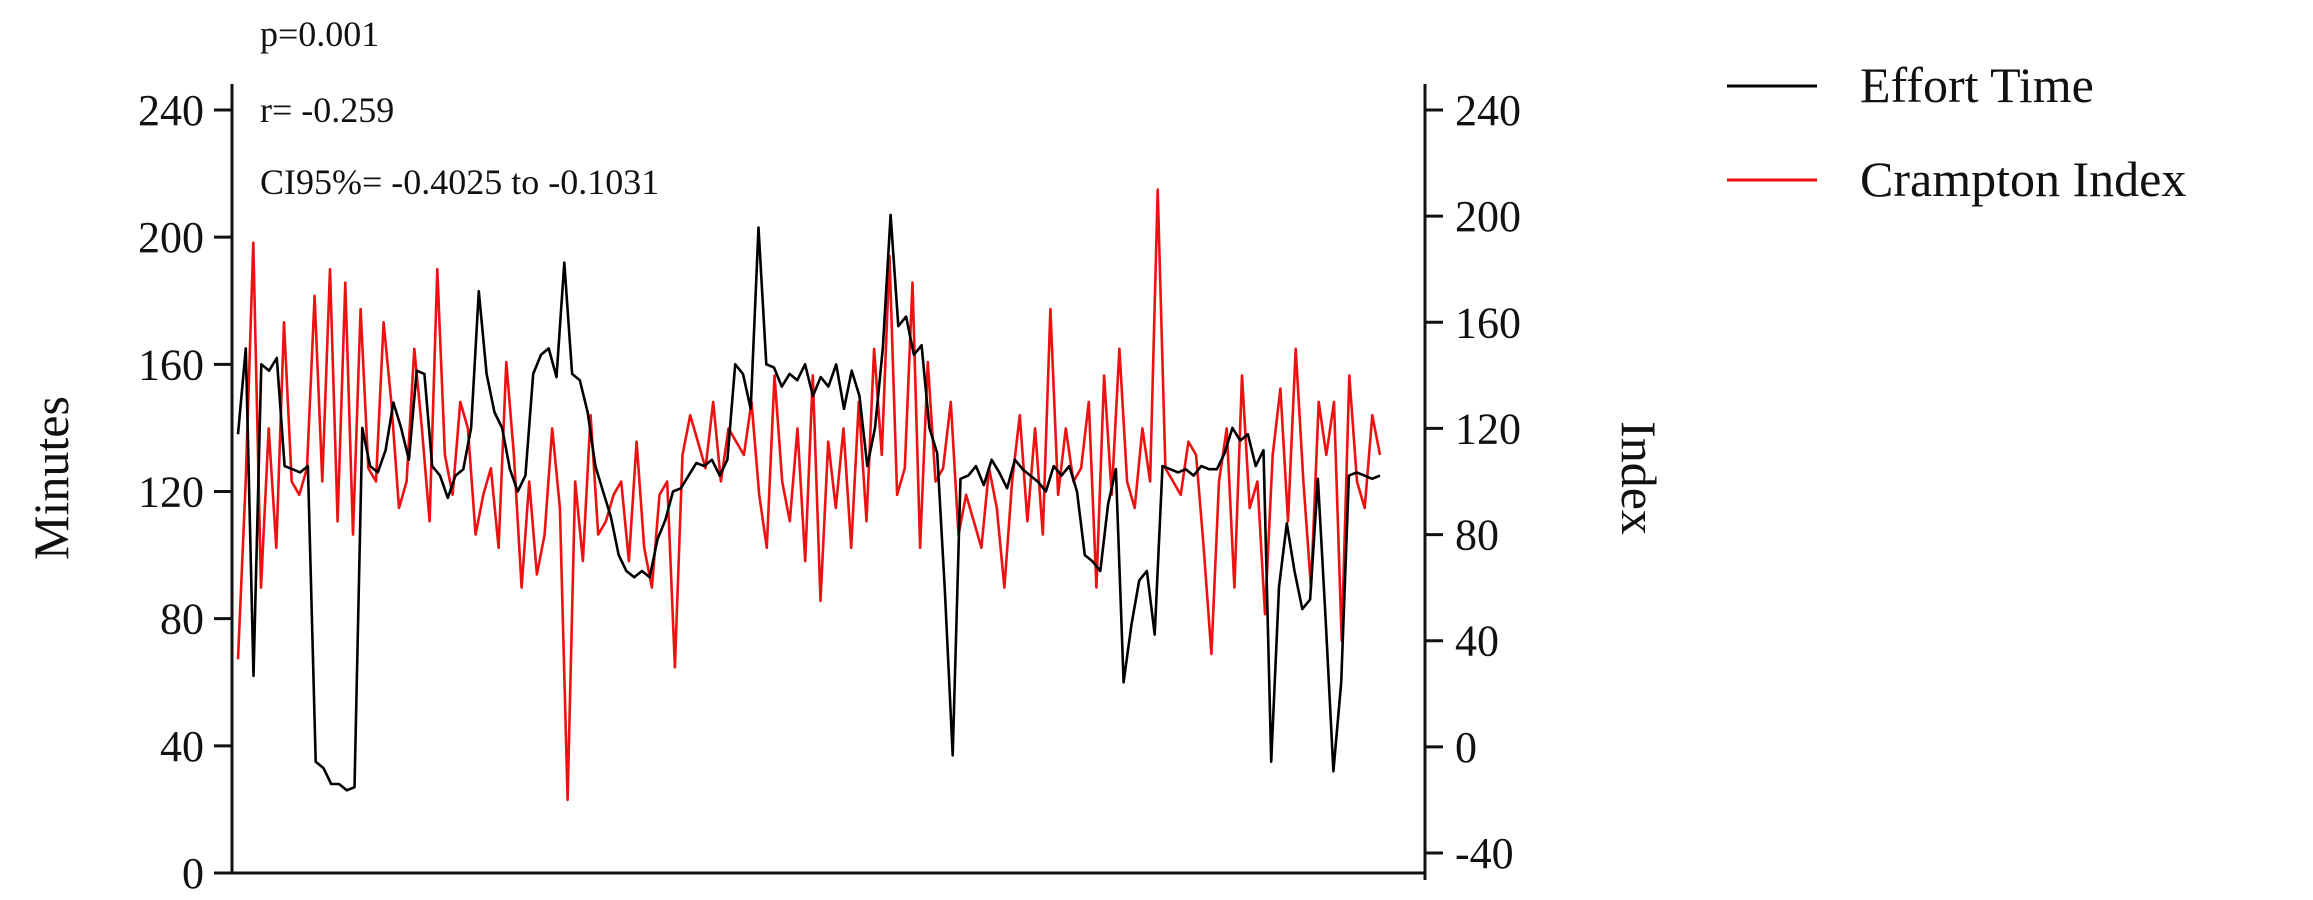 This screenshot has width=2313, height=900. What do you see at coordinates (1488, 216) in the screenshot?
I see `right-tick-label: 200` at bounding box center [1488, 216].